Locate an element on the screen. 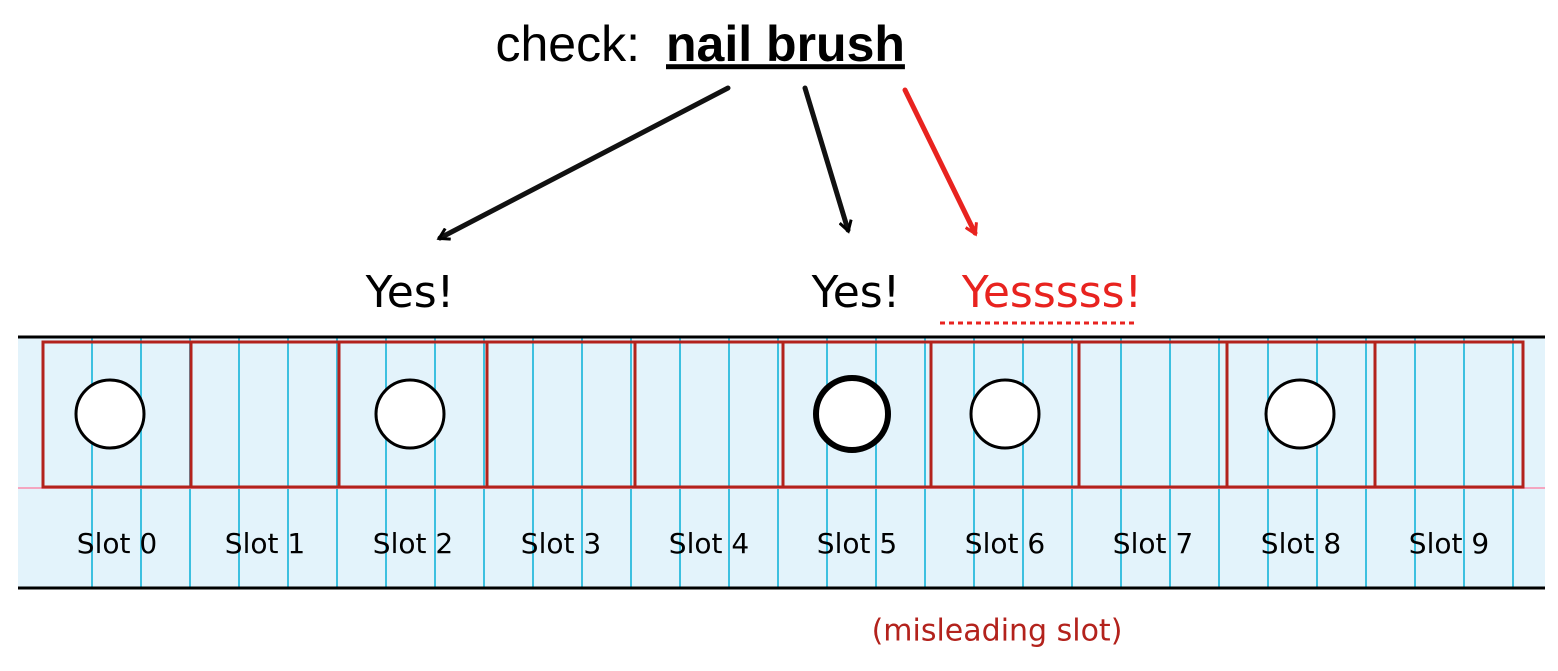 The width and height of the screenshot is (1558, 671). slot-box is located at coordinates (1449, 414).